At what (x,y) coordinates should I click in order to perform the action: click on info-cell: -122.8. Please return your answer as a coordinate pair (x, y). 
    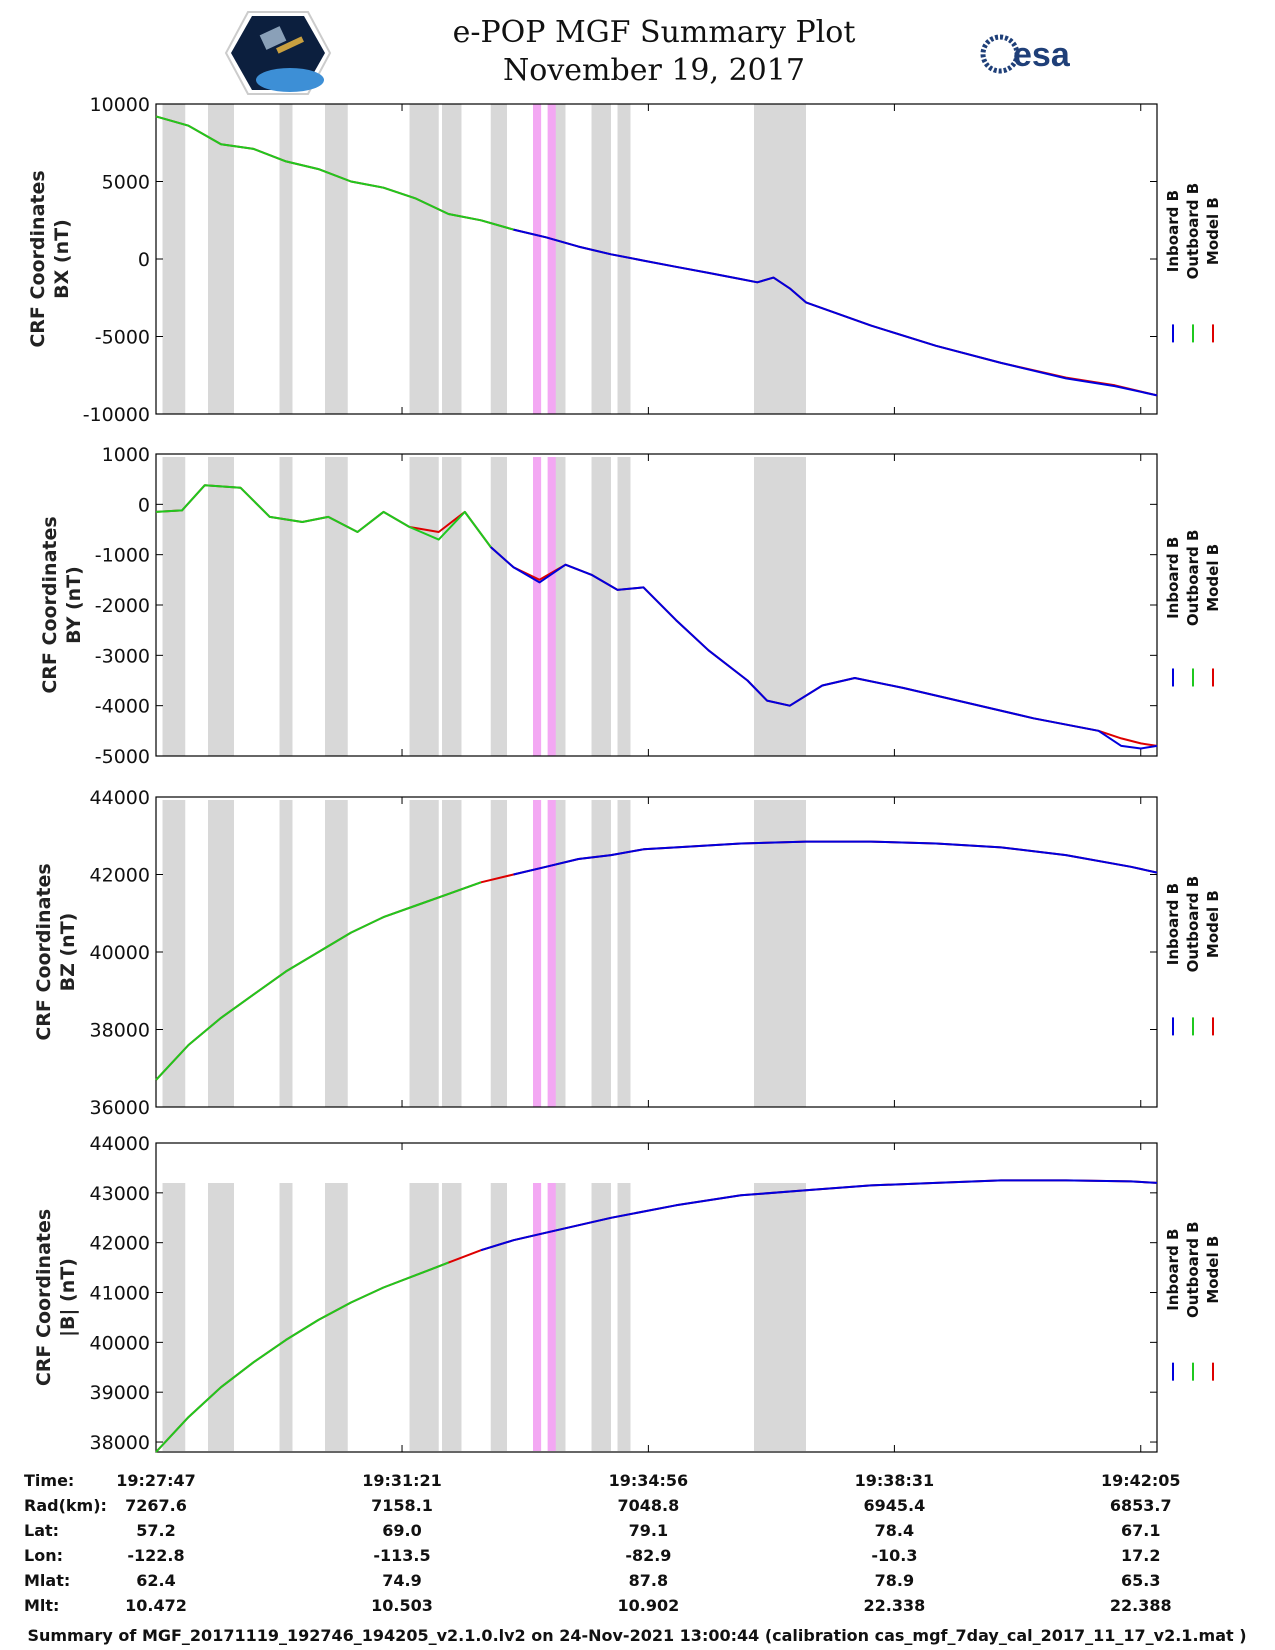
    Looking at the image, I should click on (155, 1555).